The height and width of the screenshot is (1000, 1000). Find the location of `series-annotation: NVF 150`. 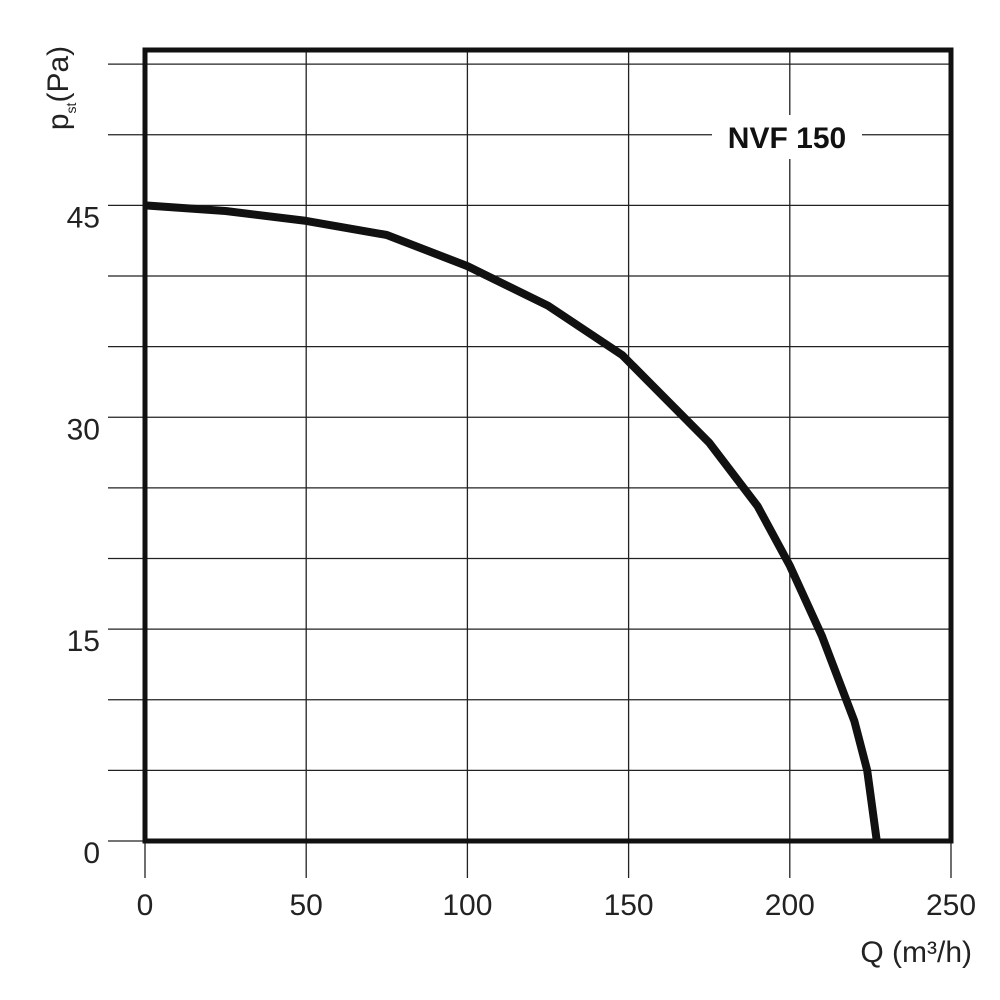

series-annotation: NVF 150 is located at coordinates (787, 138).